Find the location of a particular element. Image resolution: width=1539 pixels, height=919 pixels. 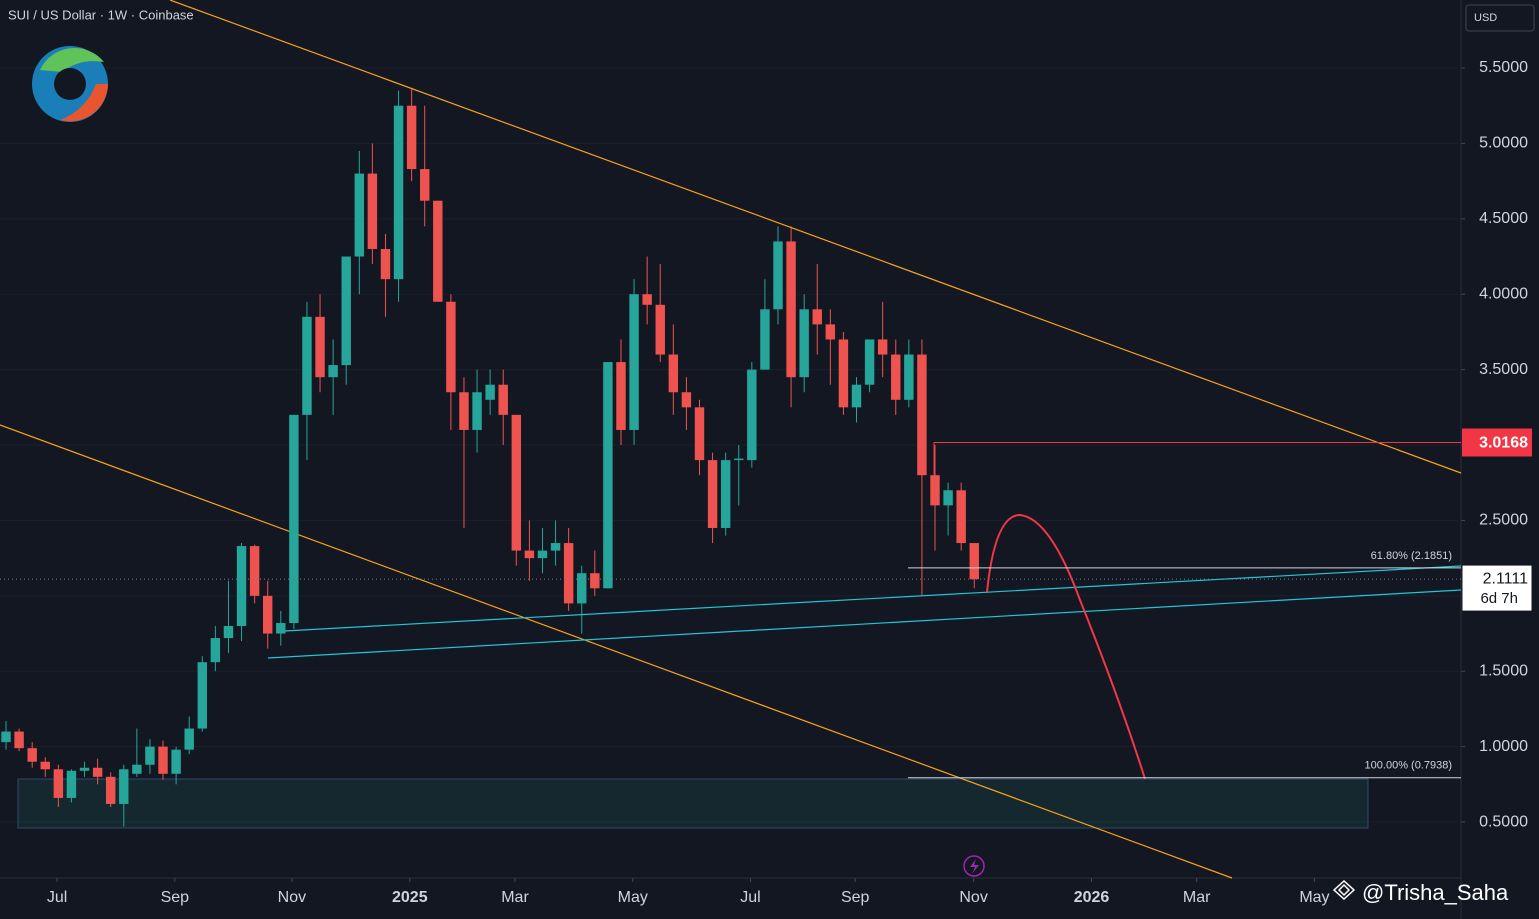

demand-zone is located at coordinates (693, 803).